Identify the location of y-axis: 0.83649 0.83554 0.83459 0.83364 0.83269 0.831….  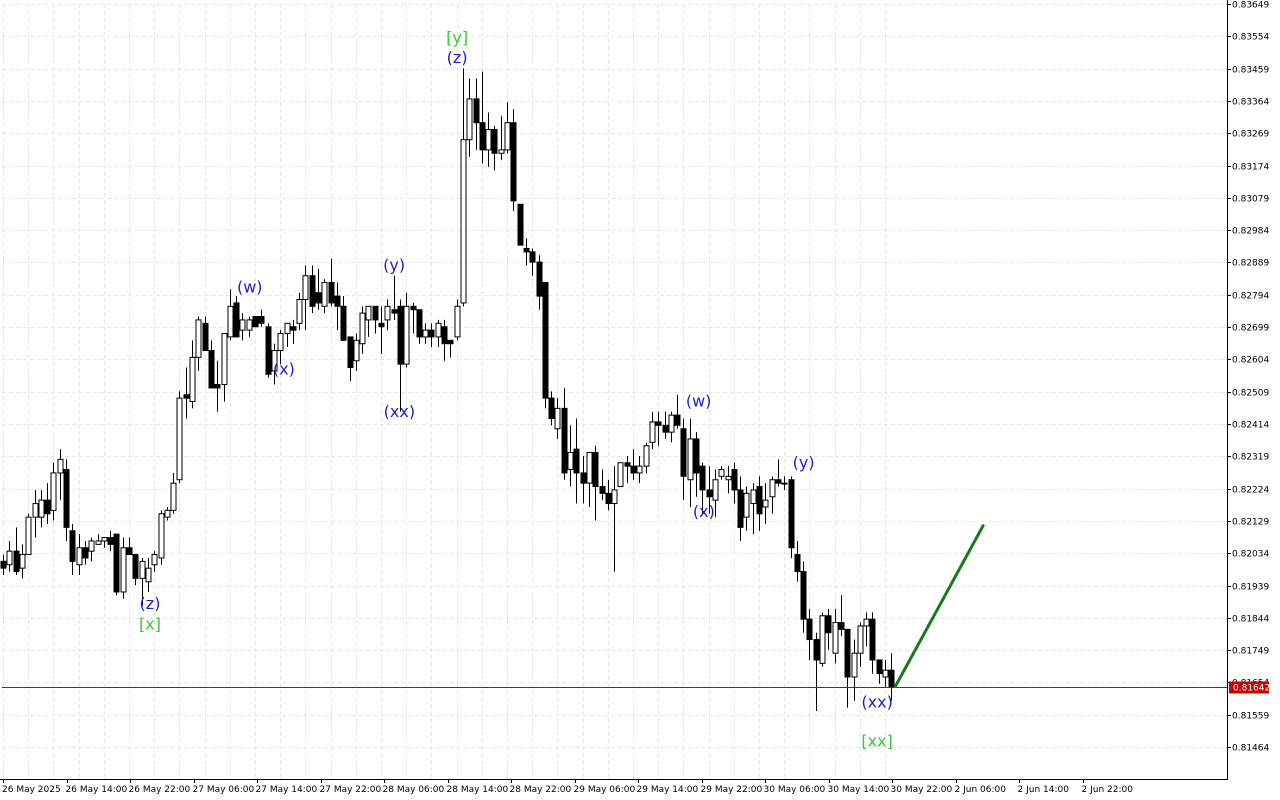
(1248, 389).